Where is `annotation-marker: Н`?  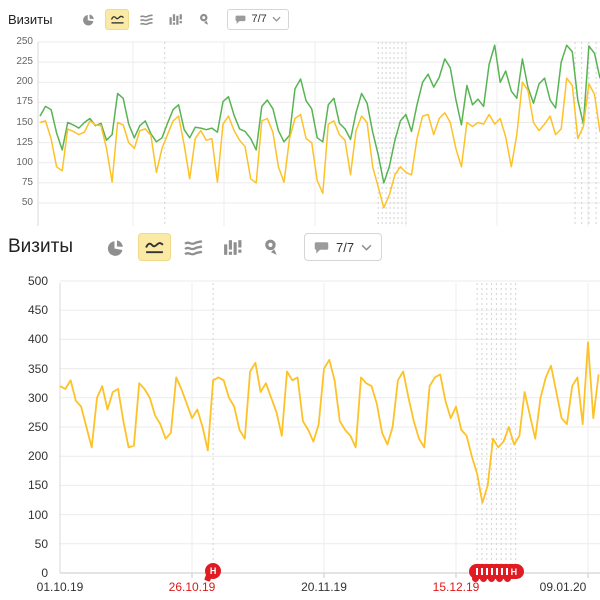 annotation-marker: Н is located at coordinates (213, 571).